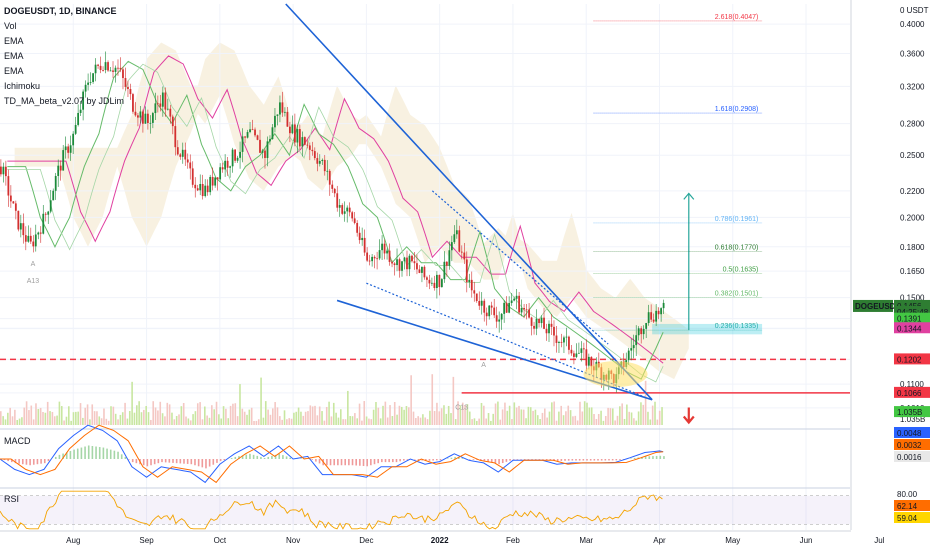  Describe the element at coordinates (732, 540) in the screenshot. I see `month-label-9: May` at that location.